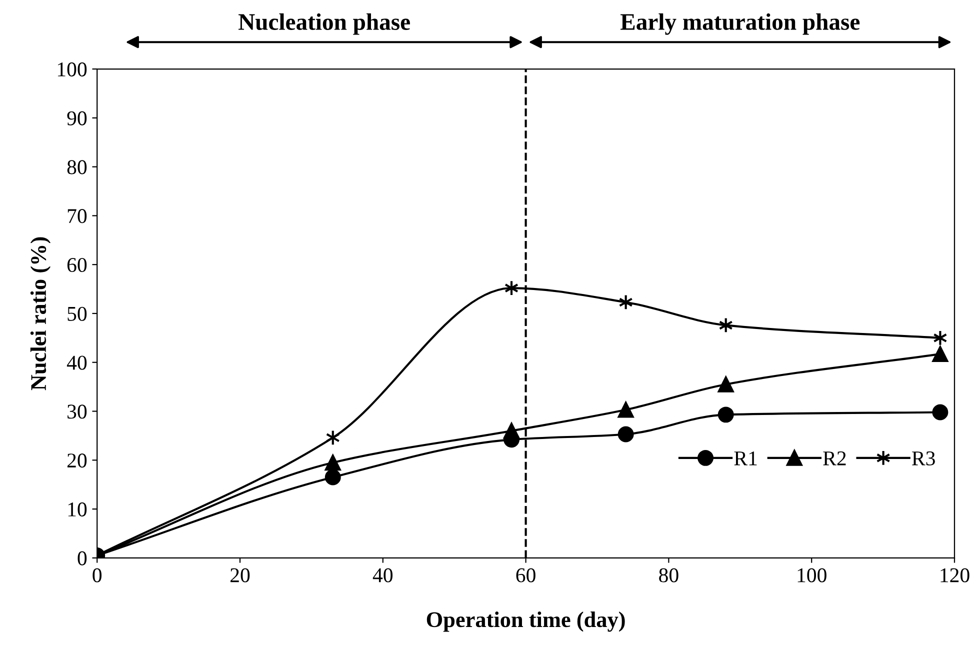 This screenshot has width=971, height=645. What do you see at coordinates (77, 461) in the screenshot?
I see `y-tick-label: 20` at bounding box center [77, 461].